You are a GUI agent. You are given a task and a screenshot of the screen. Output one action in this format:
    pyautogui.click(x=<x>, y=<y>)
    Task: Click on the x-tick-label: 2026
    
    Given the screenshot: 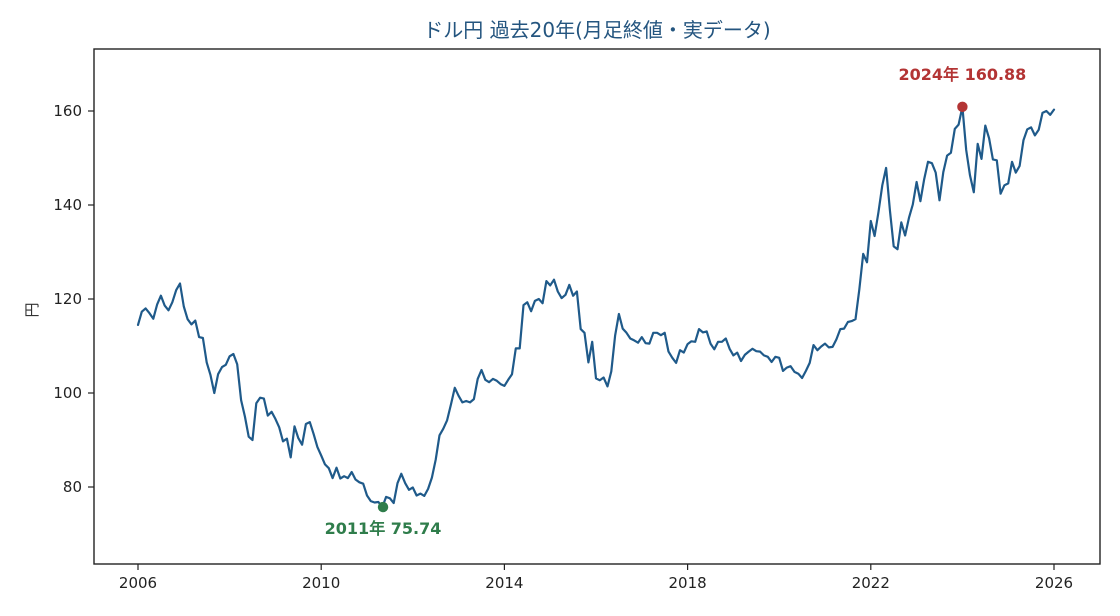 What is the action you would take?
    pyautogui.click(x=1054, y=583)
    